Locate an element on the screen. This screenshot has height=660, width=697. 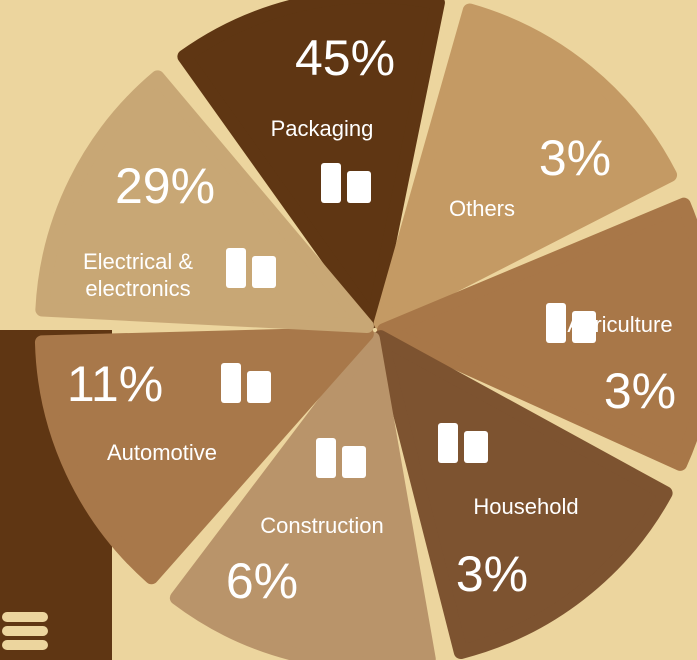
segment-percent: 11% is located at coordinates (115, 384).